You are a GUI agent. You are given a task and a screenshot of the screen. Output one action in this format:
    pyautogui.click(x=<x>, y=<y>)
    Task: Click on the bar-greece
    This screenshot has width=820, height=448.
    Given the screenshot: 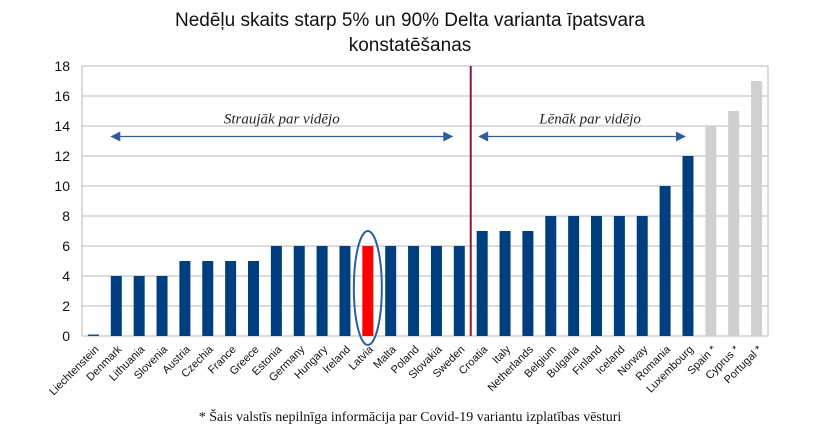 What is the action you would take?
    pyautogui.click(x=253, y=298)
    